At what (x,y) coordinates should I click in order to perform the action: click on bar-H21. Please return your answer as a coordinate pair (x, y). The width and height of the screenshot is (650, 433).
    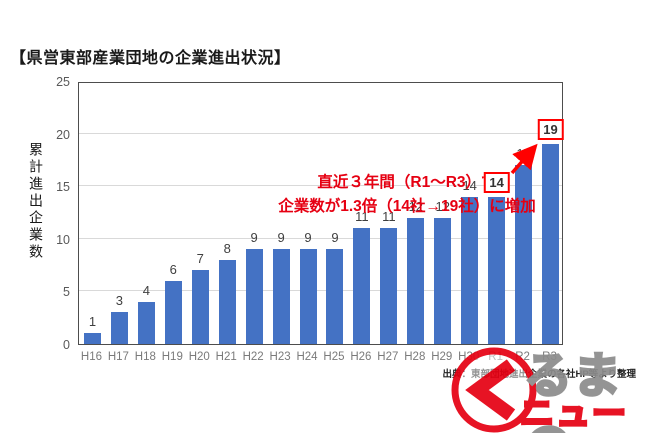
    Looking at the image, I should click on (227, 301).